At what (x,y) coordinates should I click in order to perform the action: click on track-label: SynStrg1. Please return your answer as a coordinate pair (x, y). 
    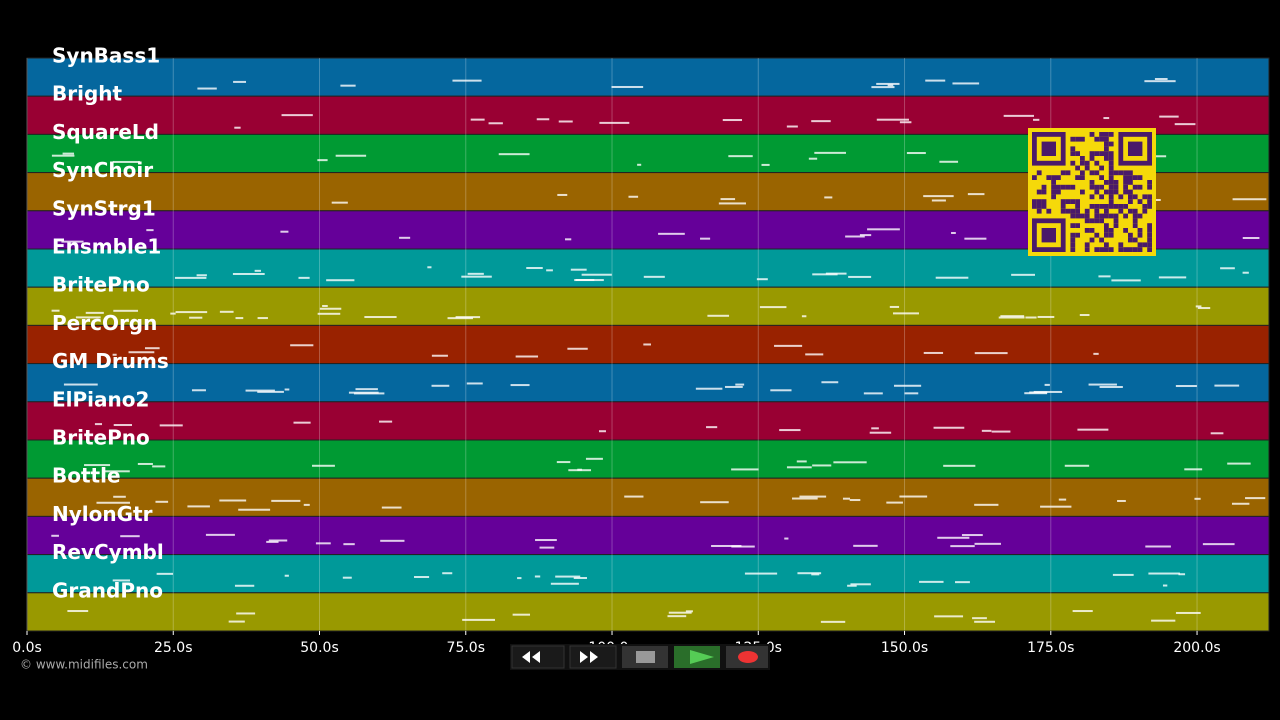
    Looking at the image, I should click on (104, 208).